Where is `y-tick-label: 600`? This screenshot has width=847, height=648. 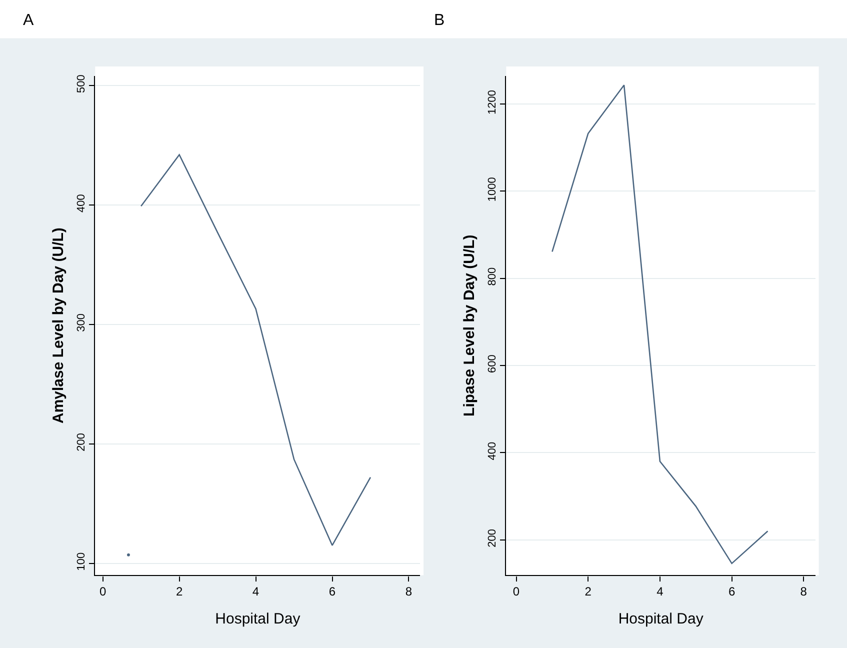 y-tick-label: 600 is located at coordinates (492, 363).